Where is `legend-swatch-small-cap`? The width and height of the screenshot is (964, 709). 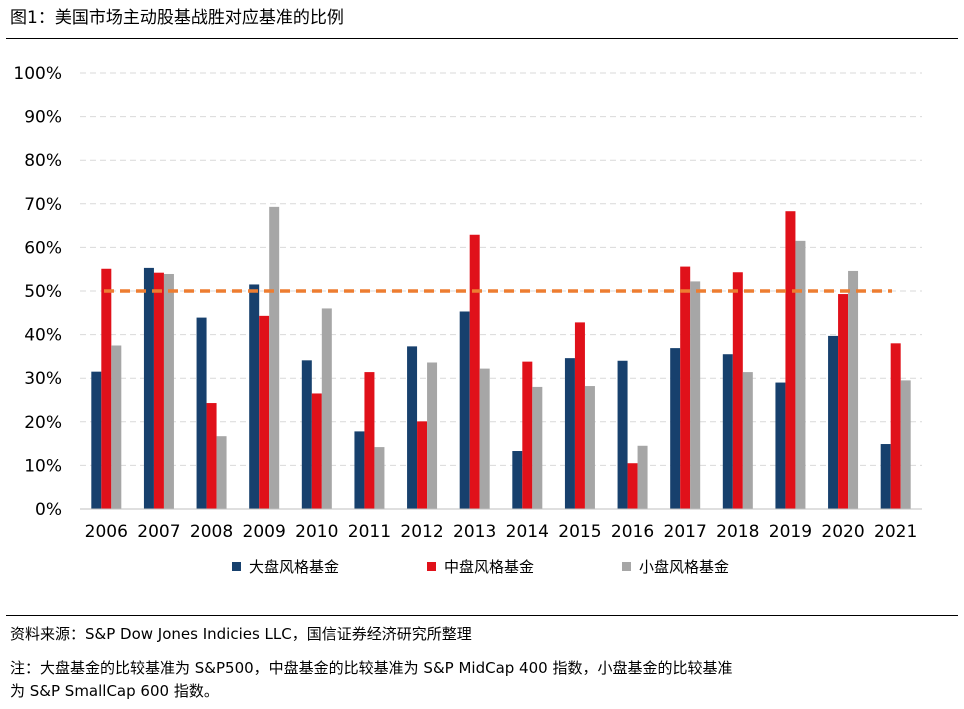
legend-swatch-small-cap is located at coordinates (626, 566).